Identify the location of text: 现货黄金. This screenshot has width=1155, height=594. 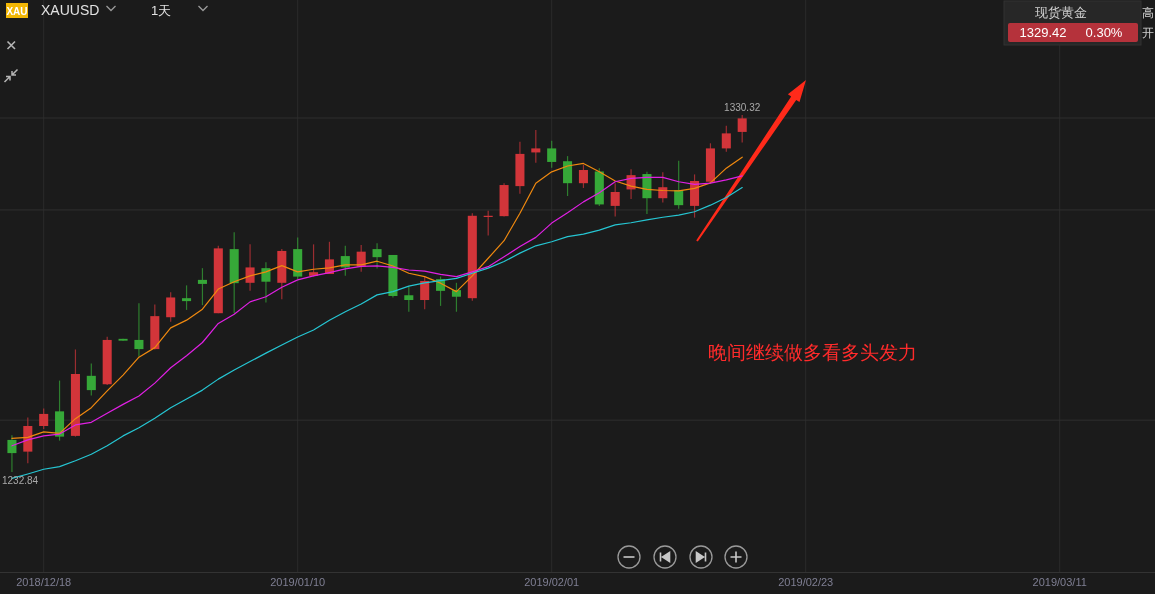
(1061, 12).